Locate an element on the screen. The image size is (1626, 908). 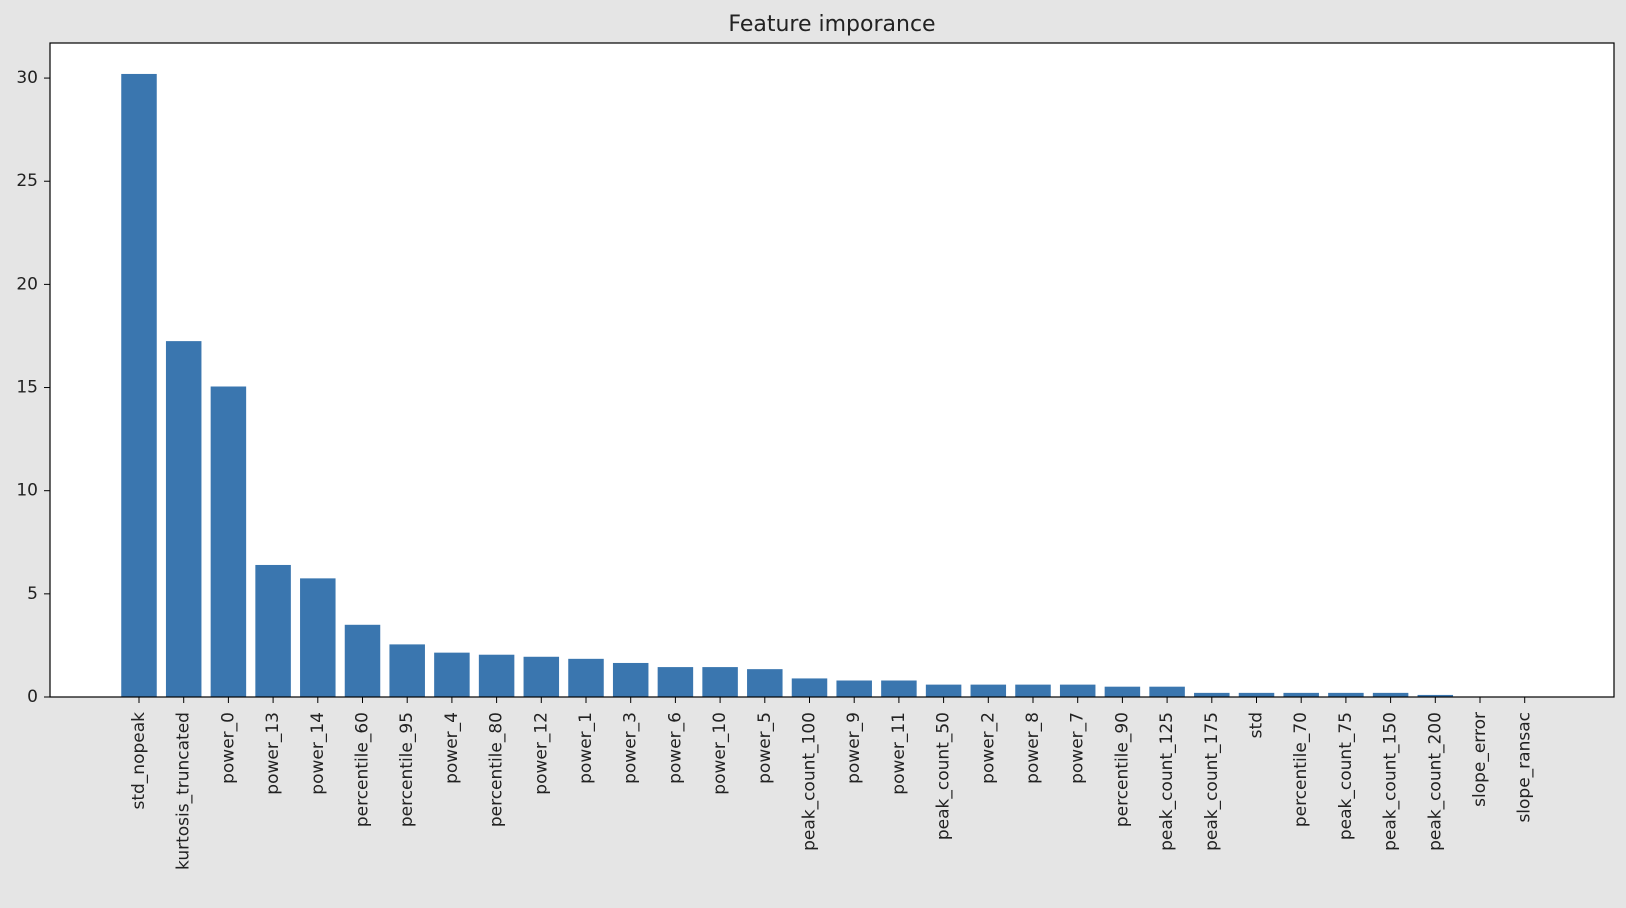
x-tick-label: power_2 is located at coordinates (988, 748).